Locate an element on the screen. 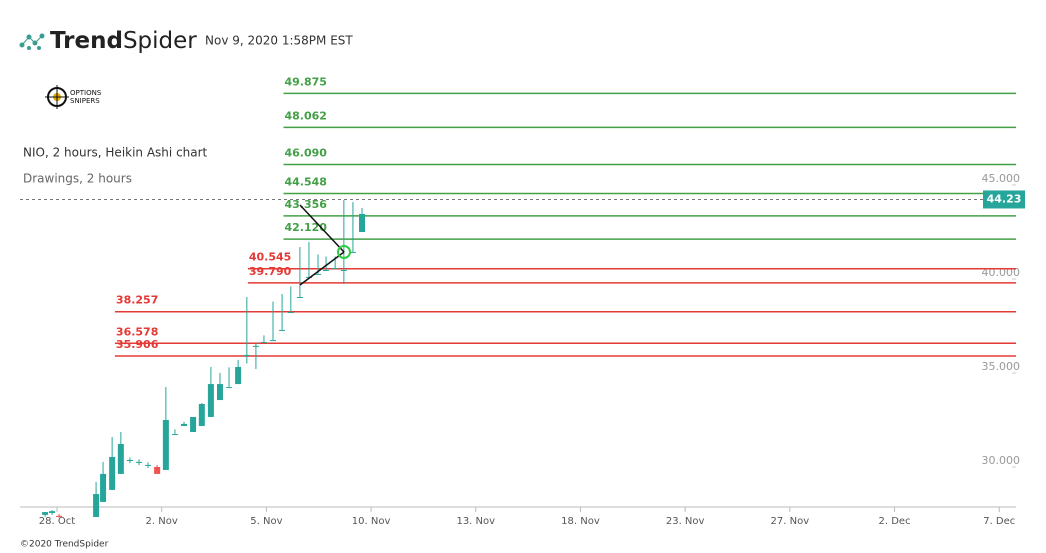 Image resolution: width=1046 pixels, height=553 pixels. sponsor-logo: OPTIONS SNIPERS is located at coordinates (73, 97).